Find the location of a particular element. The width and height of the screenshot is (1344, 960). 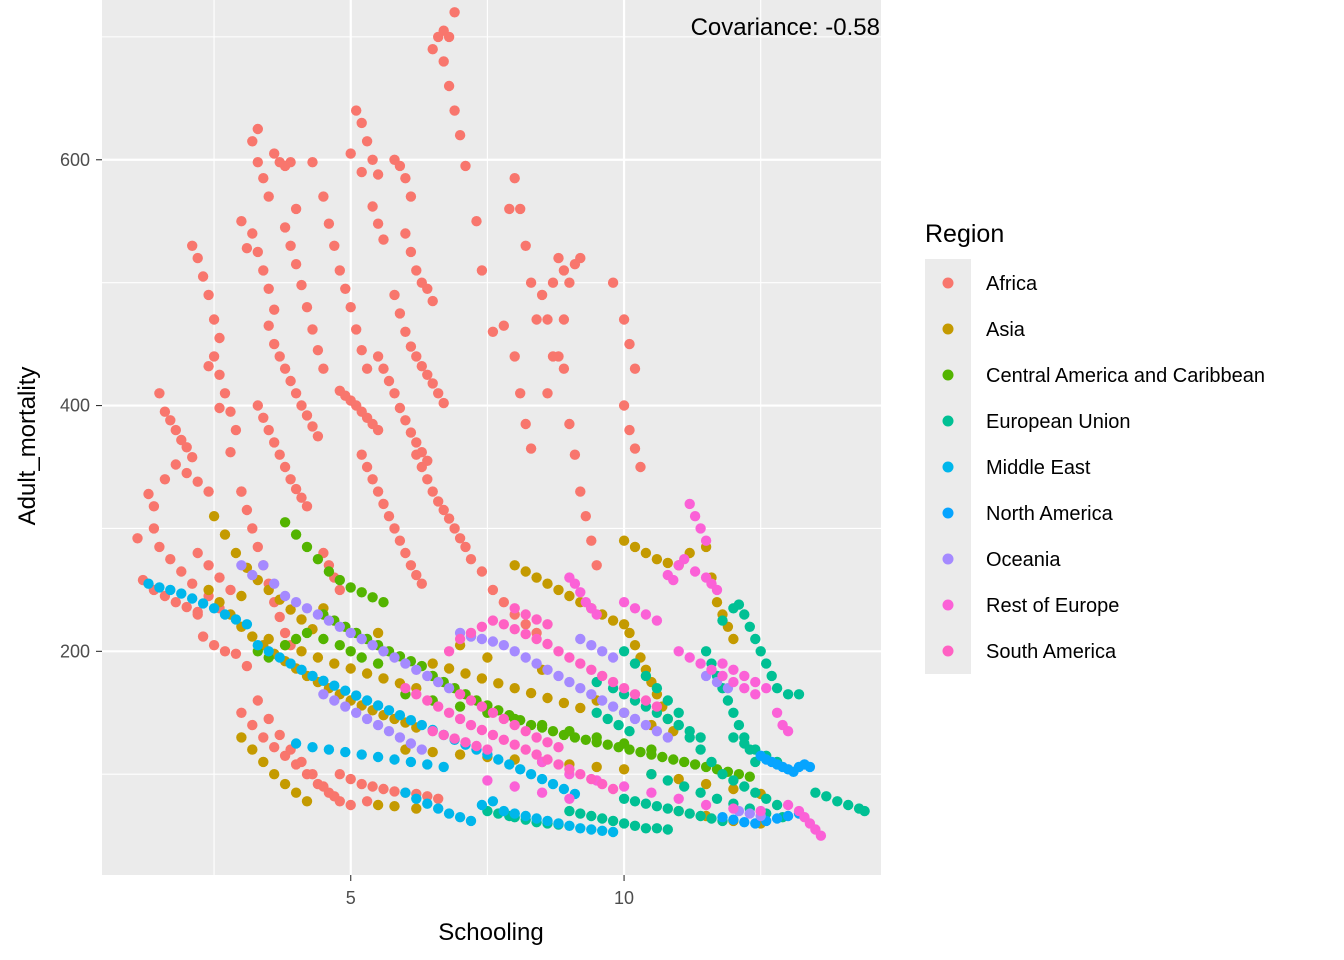

legend-key-asia is located at coordinates (948, 329).